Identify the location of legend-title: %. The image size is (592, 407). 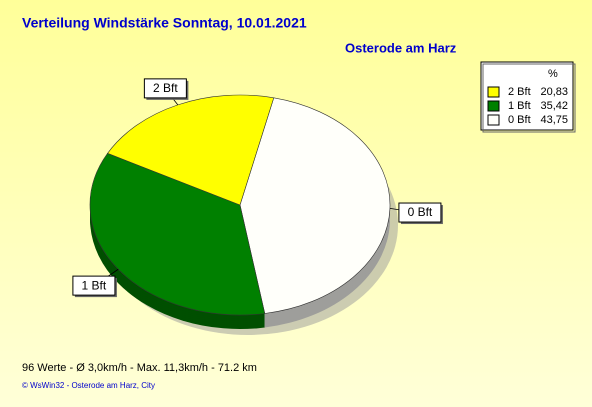
(553, 74).